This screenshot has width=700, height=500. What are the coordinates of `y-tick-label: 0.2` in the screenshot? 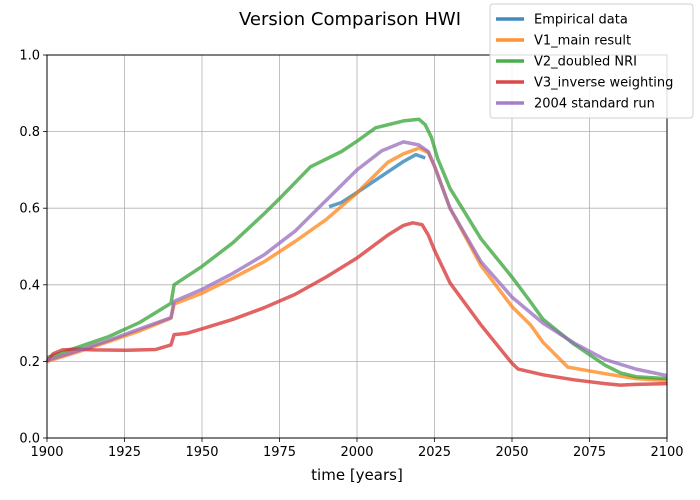 It's located at (29, 362).